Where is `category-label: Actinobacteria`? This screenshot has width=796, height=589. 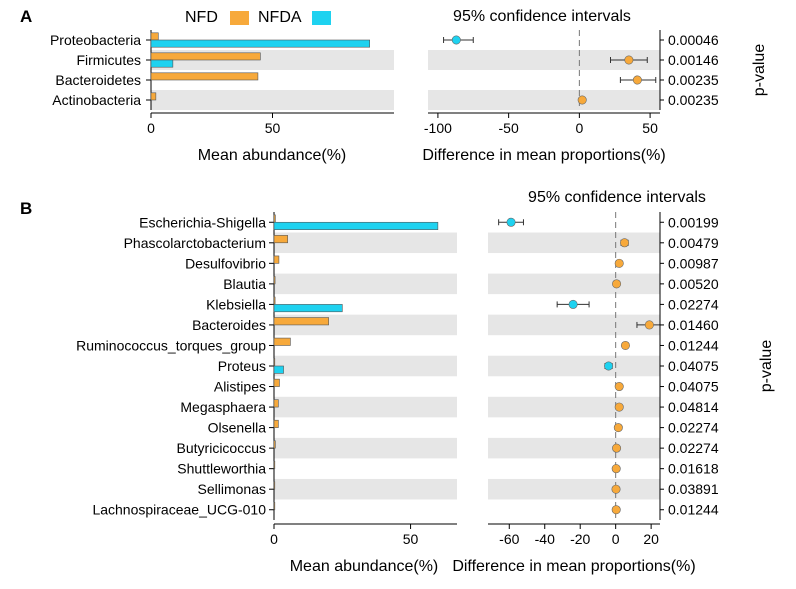 category-label: Actinobacteria is located at coordinates (96, 100).